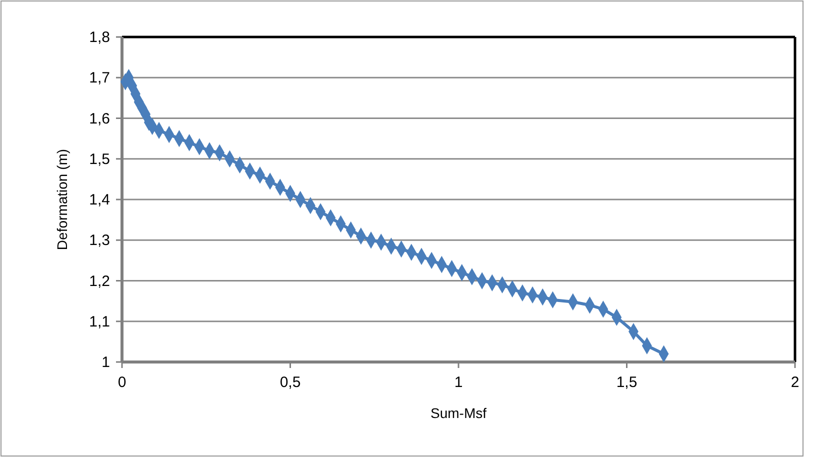  Describe the element at coordinates (458, 382) in the screenshot. I see `x-tick-label: 1` at that location.